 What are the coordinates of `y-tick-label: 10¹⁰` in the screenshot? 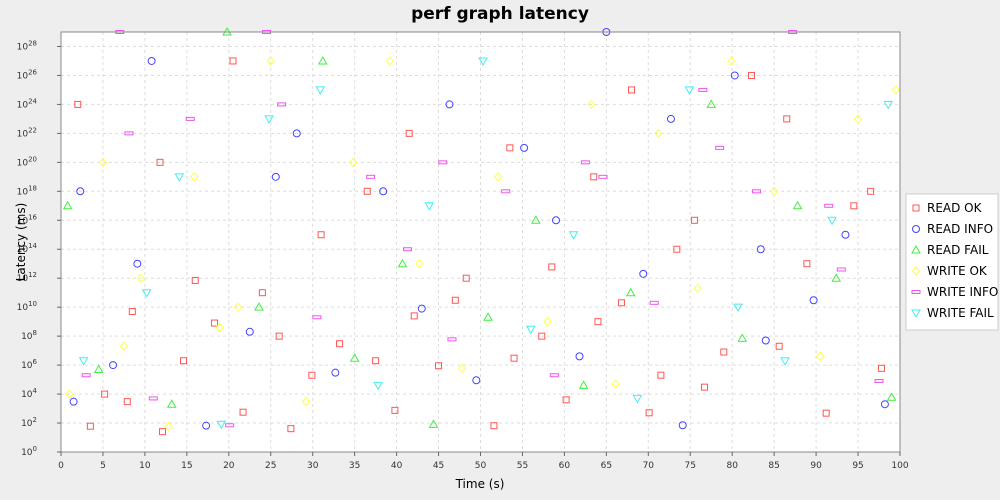 It's located at (27, 306).